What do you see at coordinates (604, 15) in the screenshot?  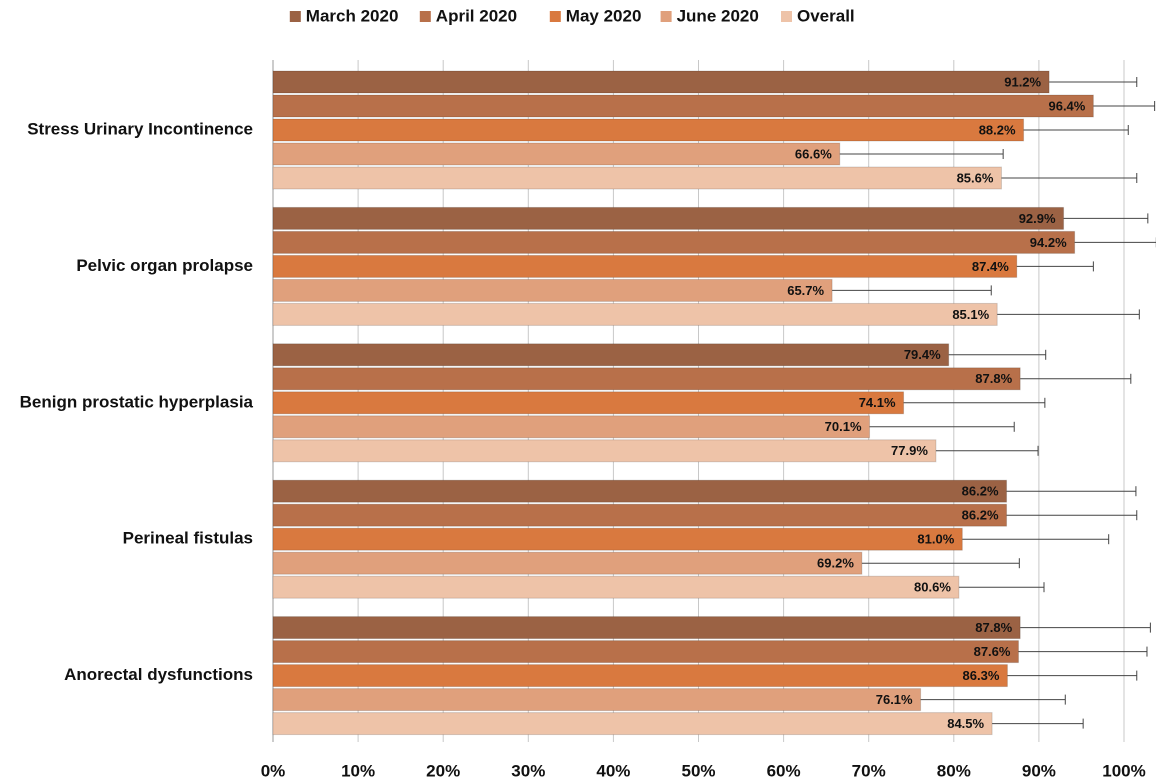 I see `legend-label: May 2020` at bounding box center [604, 15].